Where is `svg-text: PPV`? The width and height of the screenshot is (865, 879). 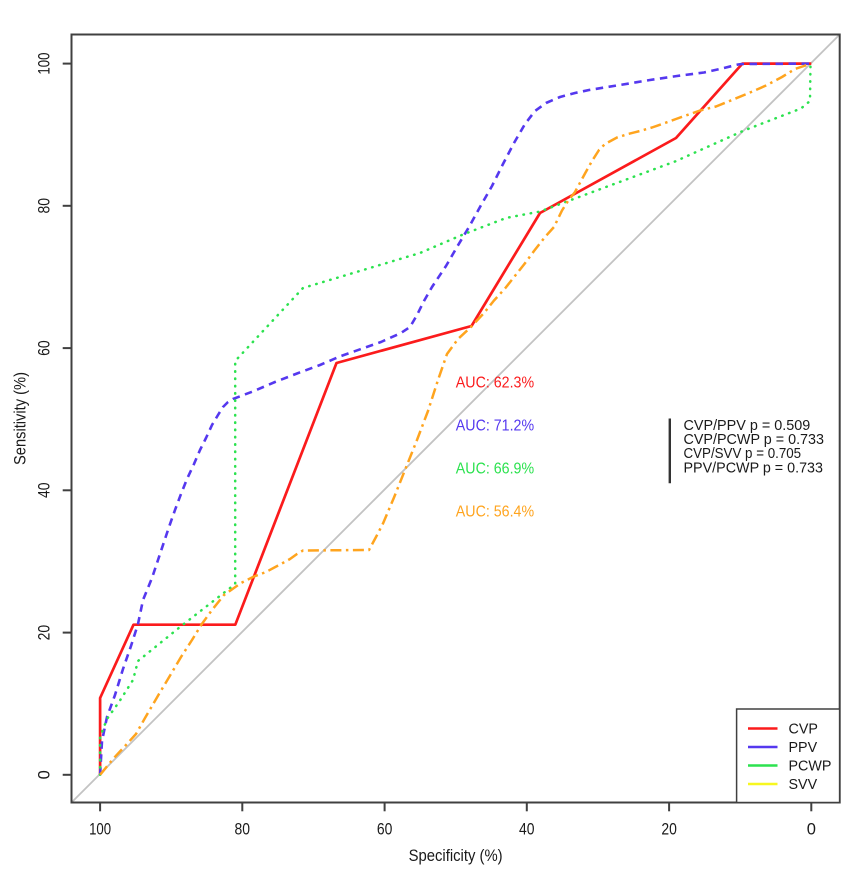
svg-text: PPV is located at coordinates (803, 748).